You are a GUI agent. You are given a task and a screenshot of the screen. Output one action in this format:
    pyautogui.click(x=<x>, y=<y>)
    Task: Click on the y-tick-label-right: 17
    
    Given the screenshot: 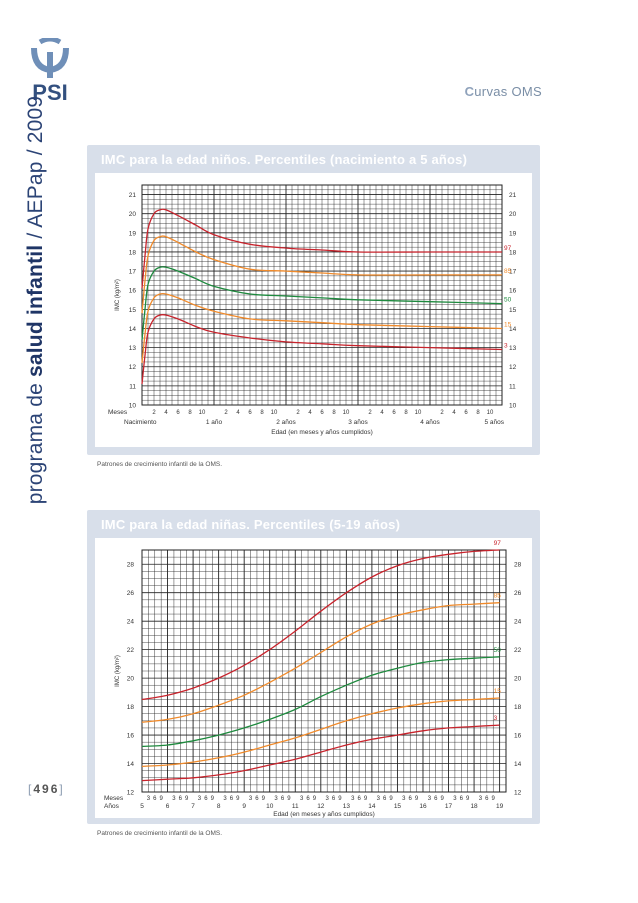 What is the action you would take?
    pyautogui.click(x=513, y=272)
    